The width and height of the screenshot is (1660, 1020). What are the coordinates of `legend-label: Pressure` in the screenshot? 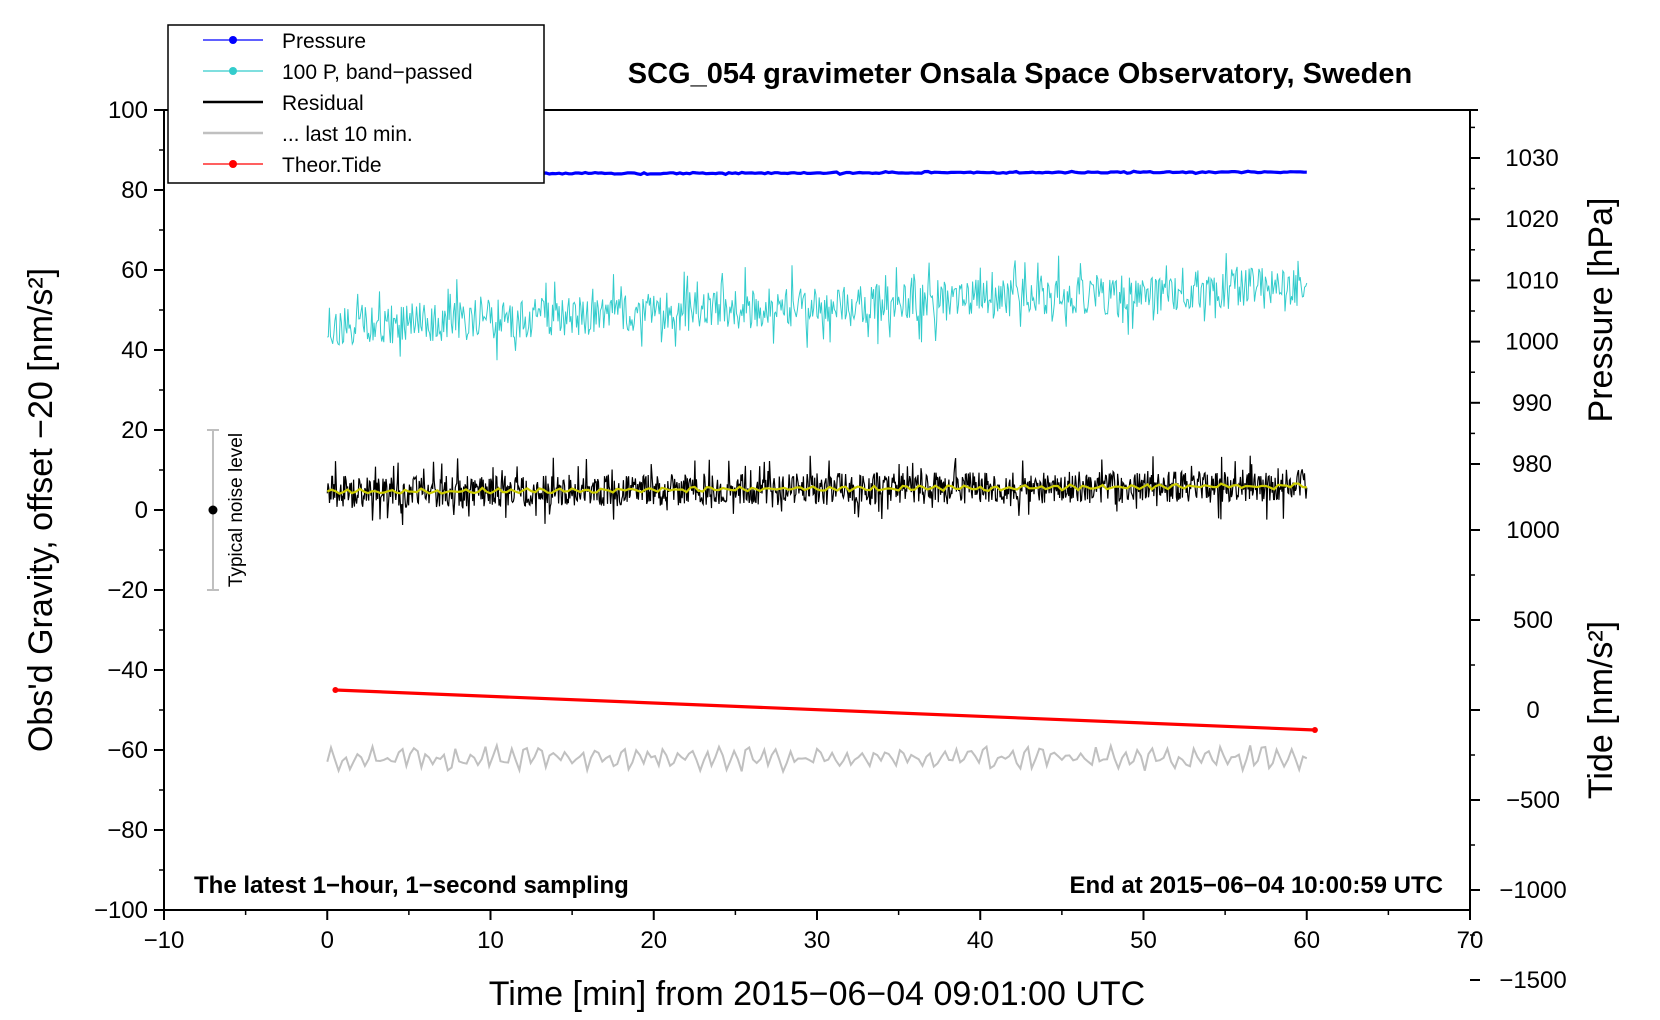 It's located at (324, 41).